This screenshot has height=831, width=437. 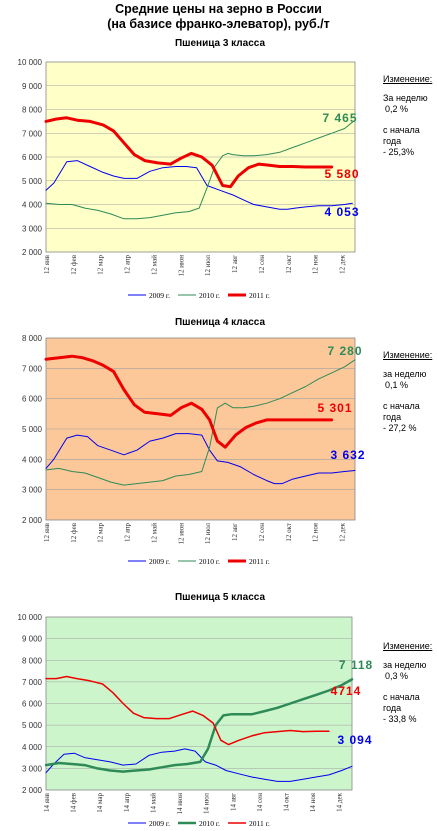 What do you see at coordinates (262, 532) in the screenshot?
I see `x-tick-label: 12 сен` at bounding box center [262, 532].